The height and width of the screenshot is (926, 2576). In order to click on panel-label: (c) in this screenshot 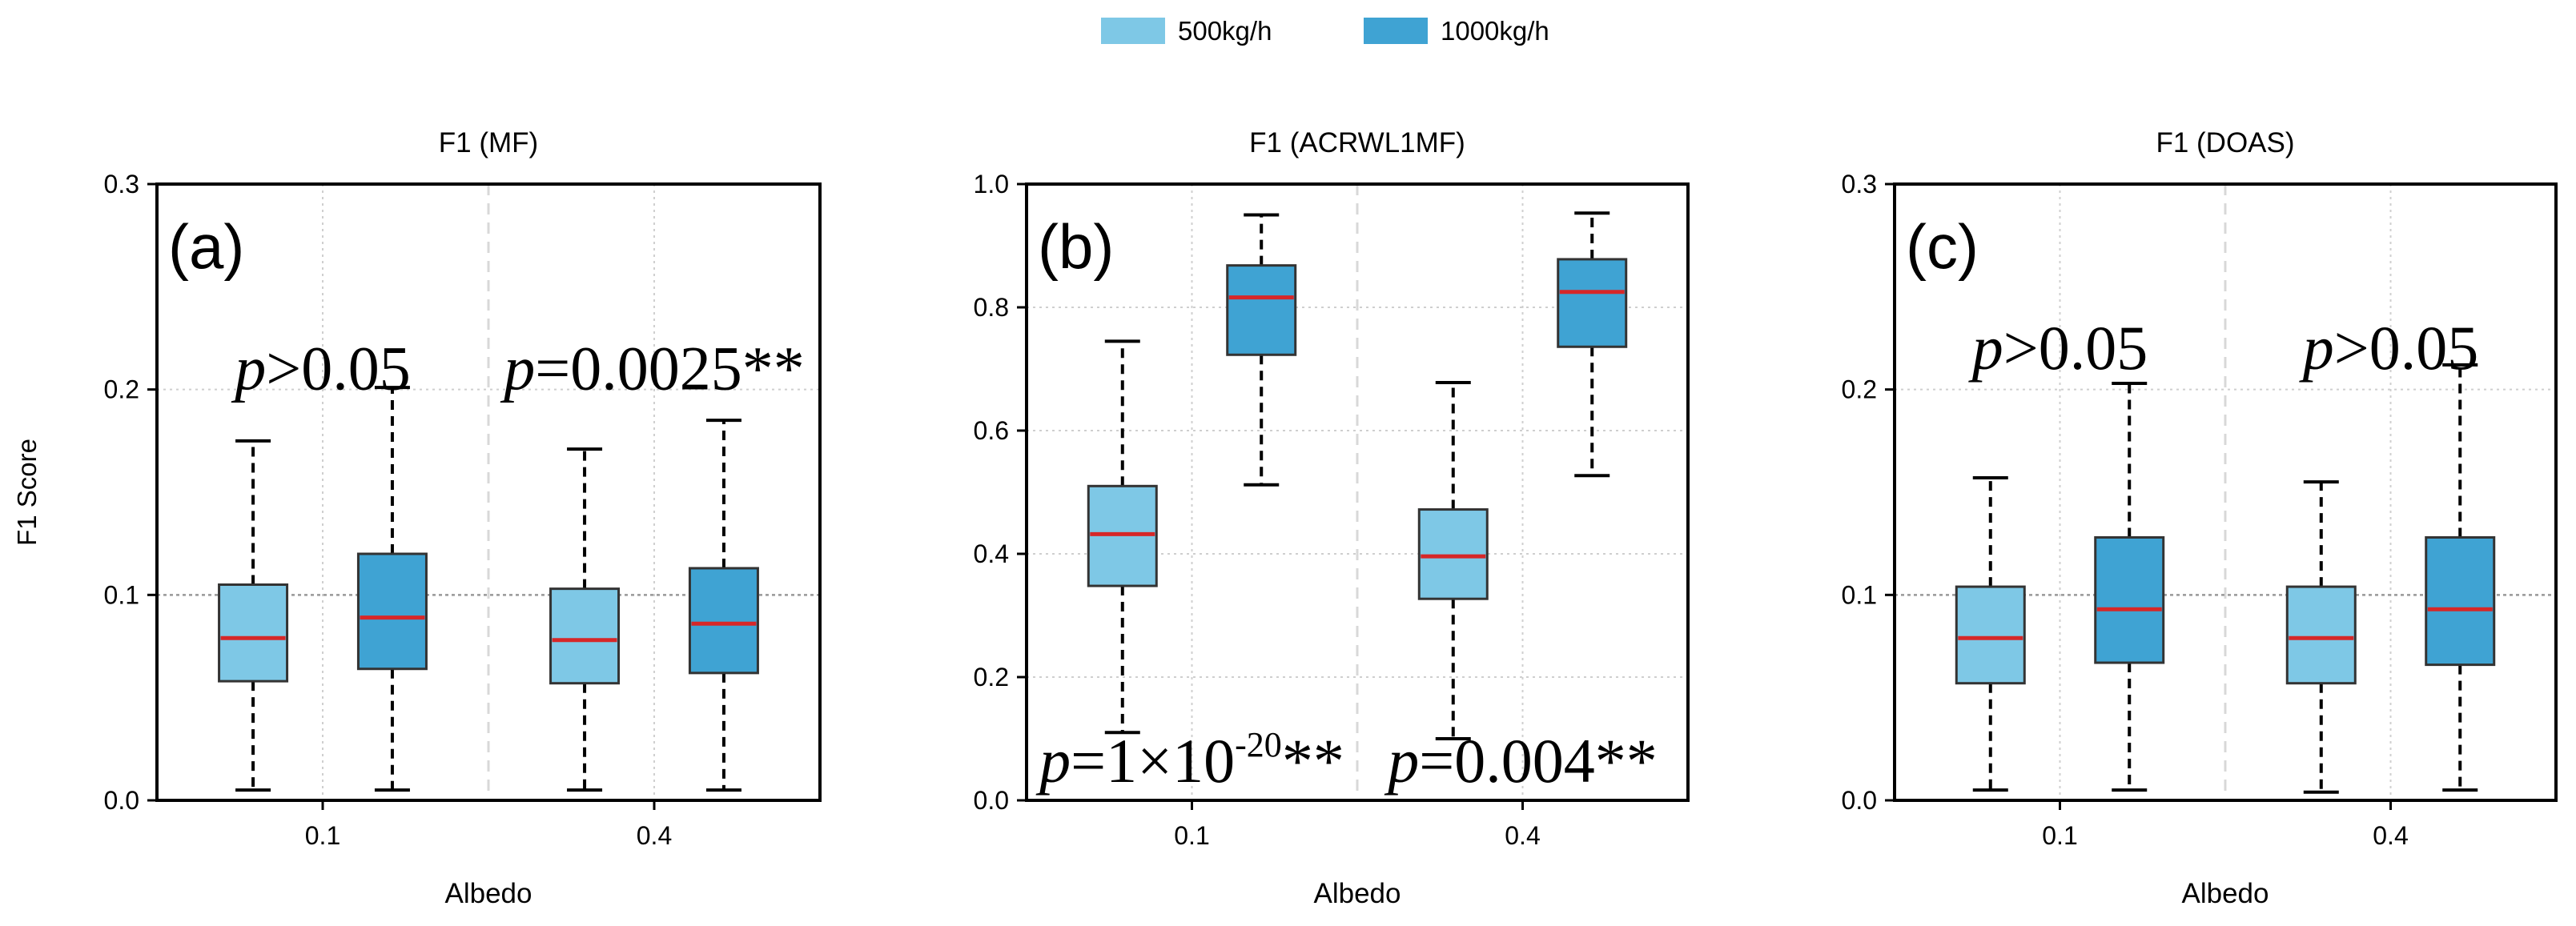, I will do `click(1942, 246)`.